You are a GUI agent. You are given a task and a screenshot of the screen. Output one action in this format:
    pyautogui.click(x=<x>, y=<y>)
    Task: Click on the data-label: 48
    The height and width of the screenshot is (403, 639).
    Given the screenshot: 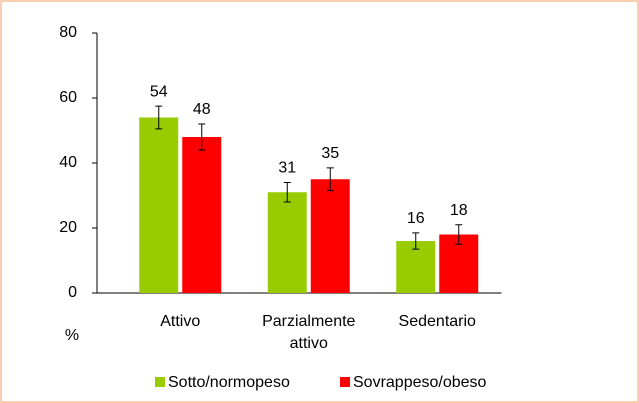 What is the action you would take?
    pyautogui.click(x=202, y=109)
    